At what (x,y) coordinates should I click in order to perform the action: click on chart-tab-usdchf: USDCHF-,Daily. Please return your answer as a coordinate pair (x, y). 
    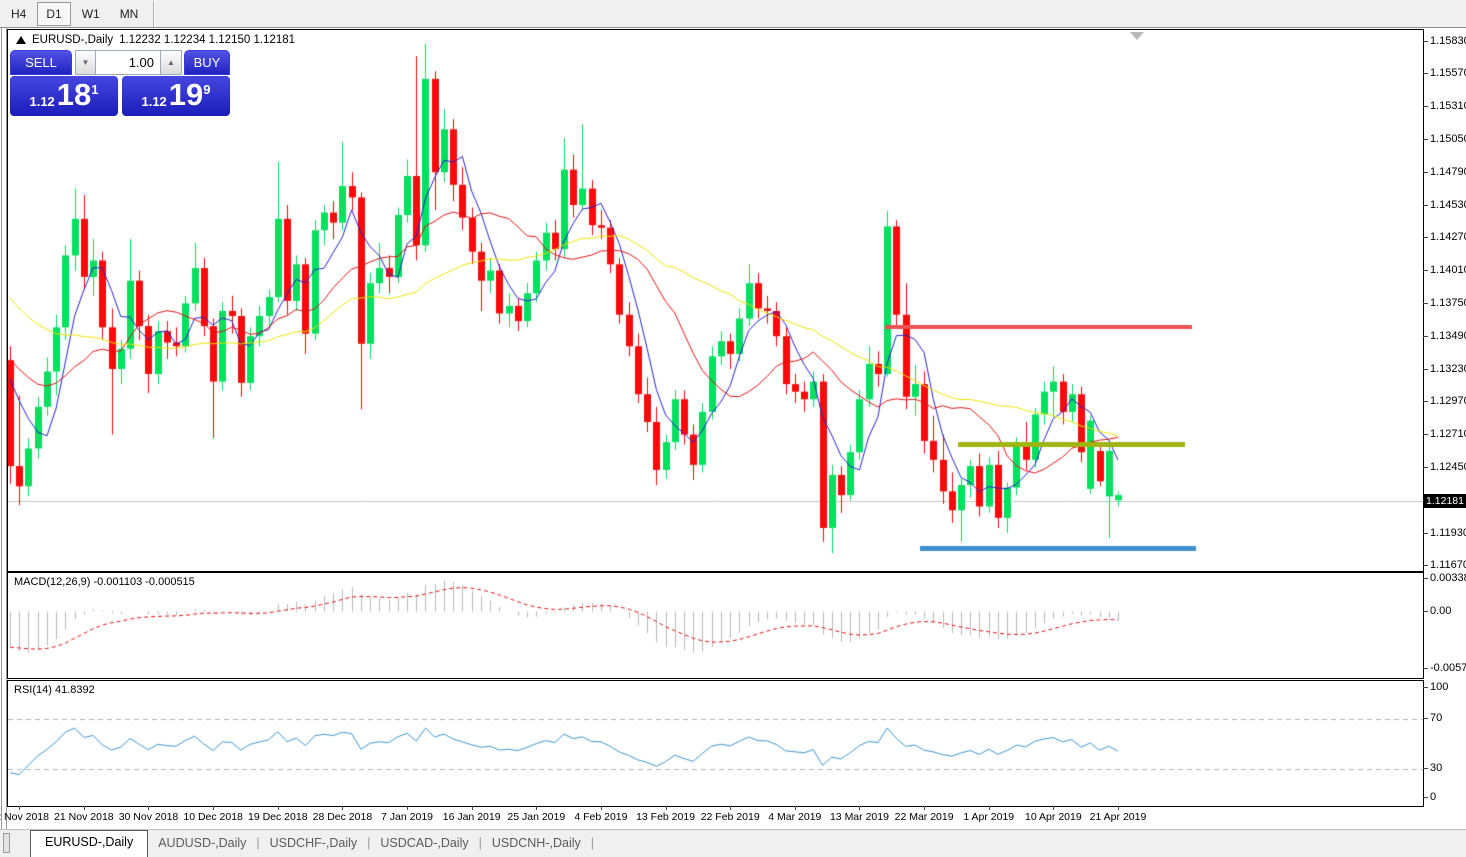
    Looking at the image, I should click on (313, 843).